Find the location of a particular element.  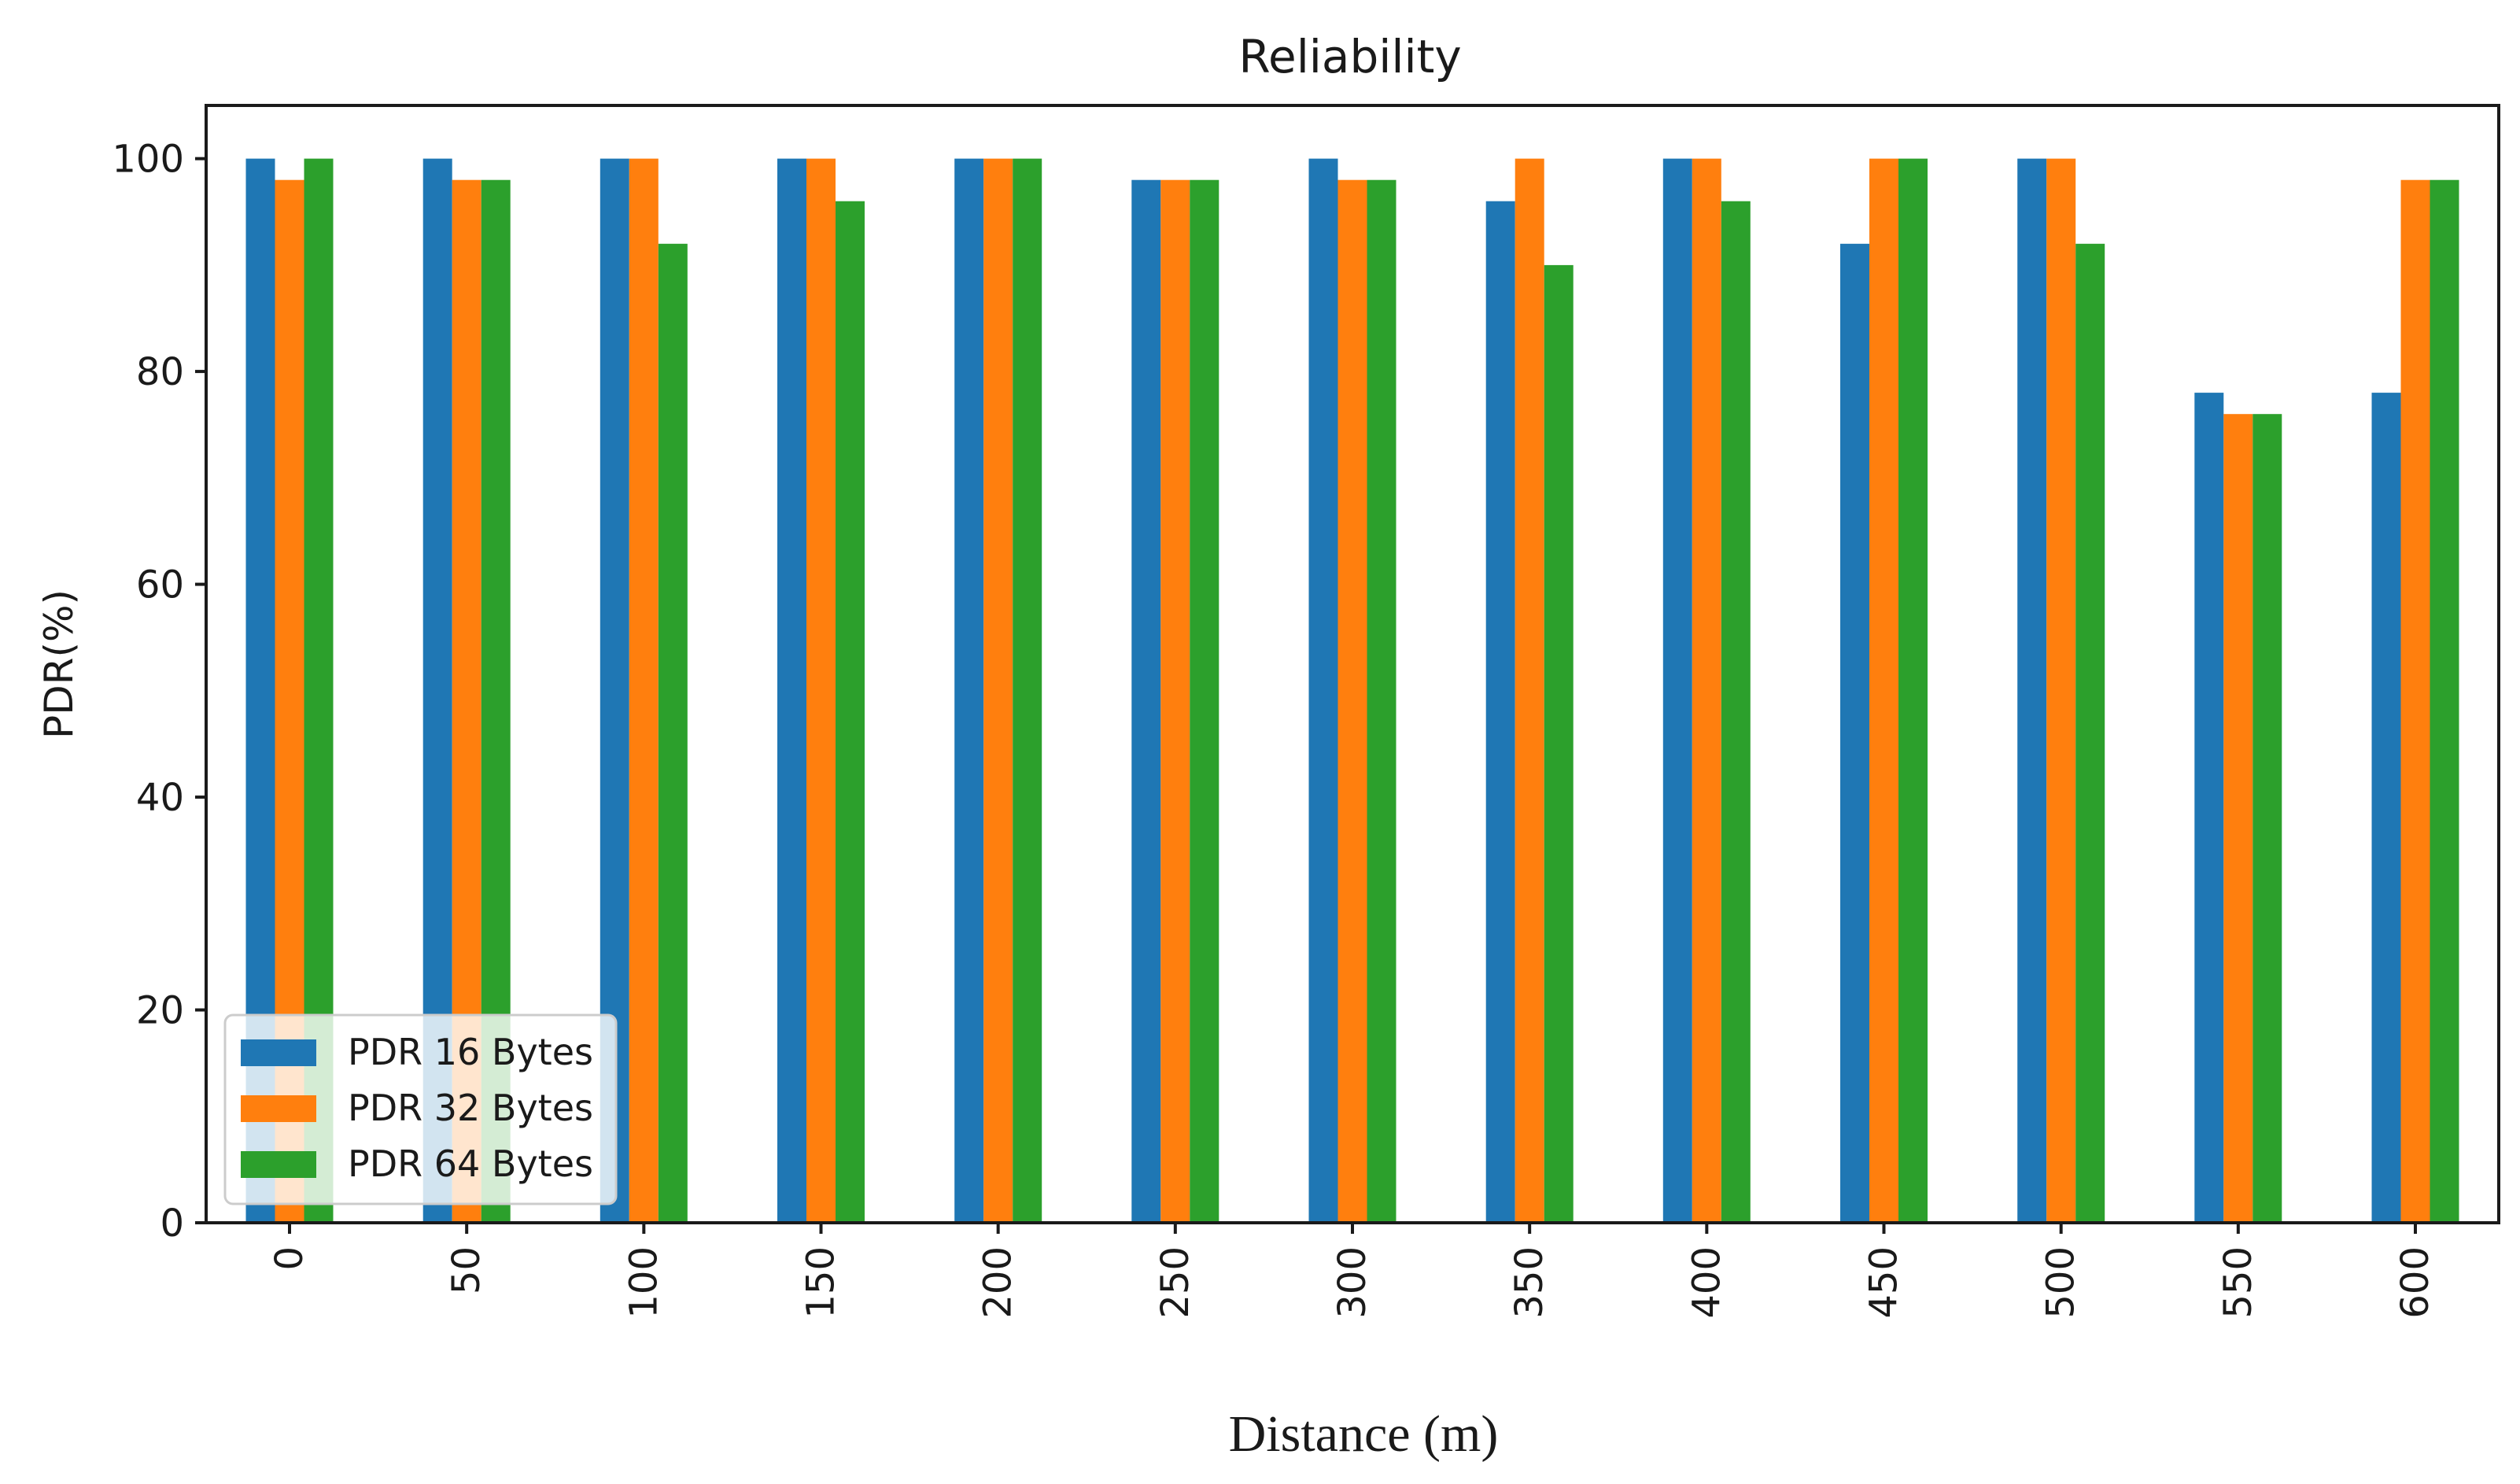

x-tick-label-150: 150 is located at coordinates (821, 1282).